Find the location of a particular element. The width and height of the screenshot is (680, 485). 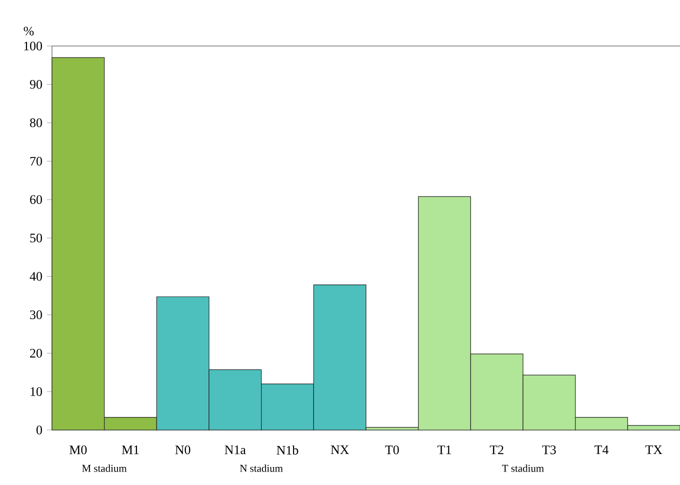

y-tick-label: 0 is located at coordinates (39, 430).